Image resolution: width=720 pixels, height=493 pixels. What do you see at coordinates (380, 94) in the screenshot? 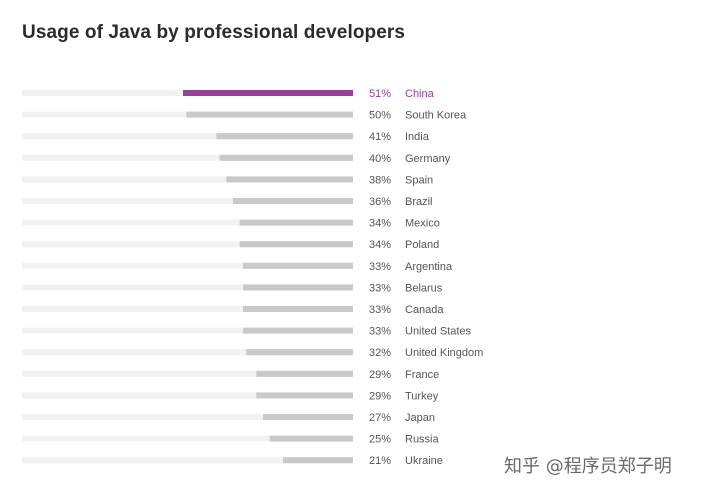
I see `value-label: 51%` at bounding box center [380, 94].